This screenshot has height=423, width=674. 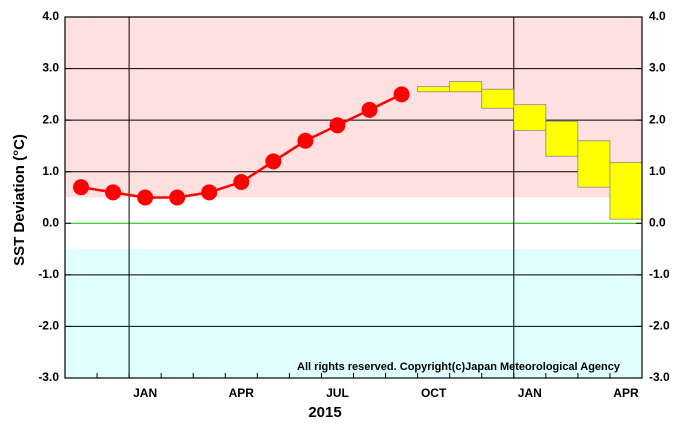 What do you see at coordinates (50, 222) in the screenshot?
I see `y-tick-label: 0.0` at bounding box center [50, 222].